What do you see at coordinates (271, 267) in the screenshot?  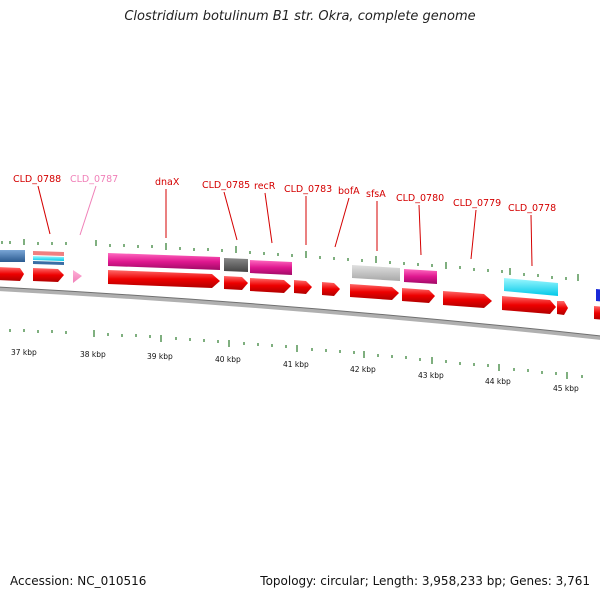 I see `gene-box-magenta-recR` at bounding box center [271, 267].